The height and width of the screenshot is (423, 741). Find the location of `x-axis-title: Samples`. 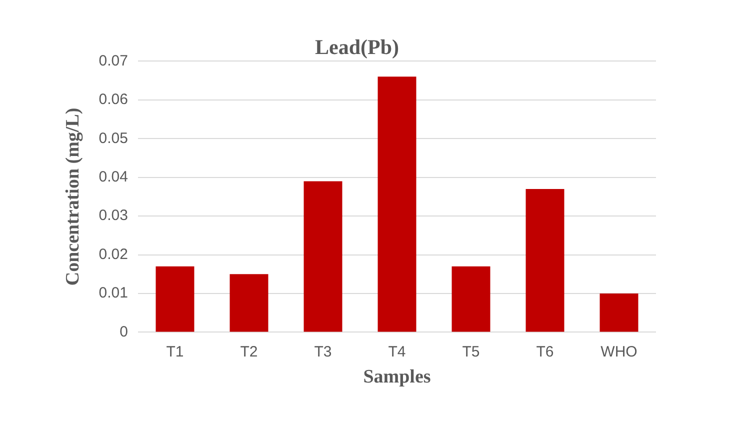

x-axis-title: Samples is located at coordinates (397, 377).